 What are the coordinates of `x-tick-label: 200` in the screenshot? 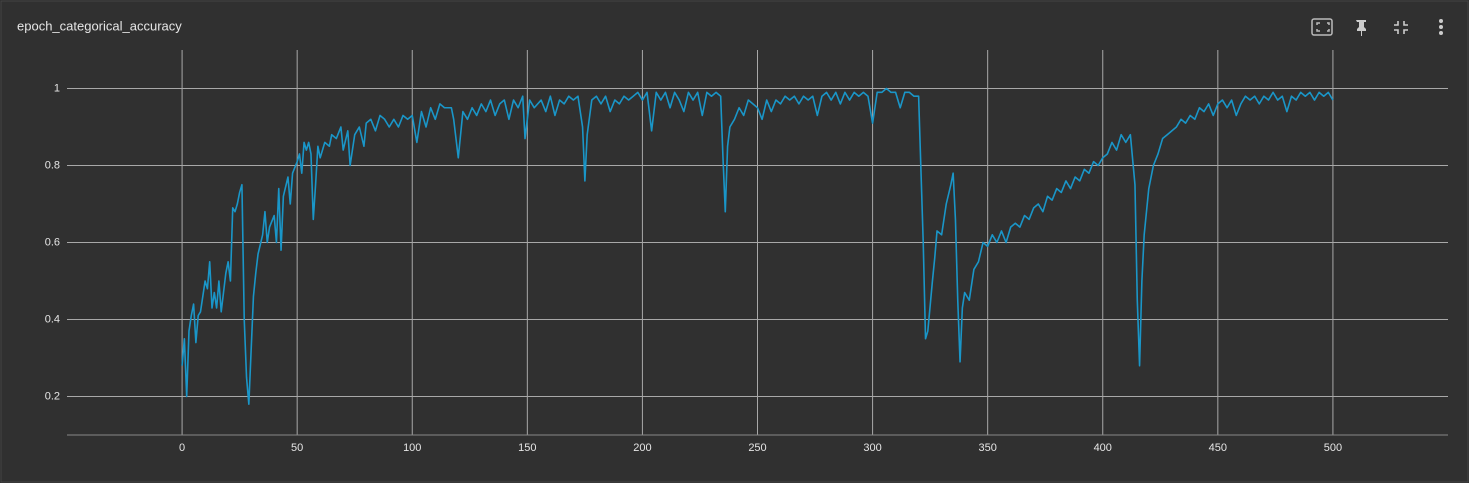 It's located at (642, 448).